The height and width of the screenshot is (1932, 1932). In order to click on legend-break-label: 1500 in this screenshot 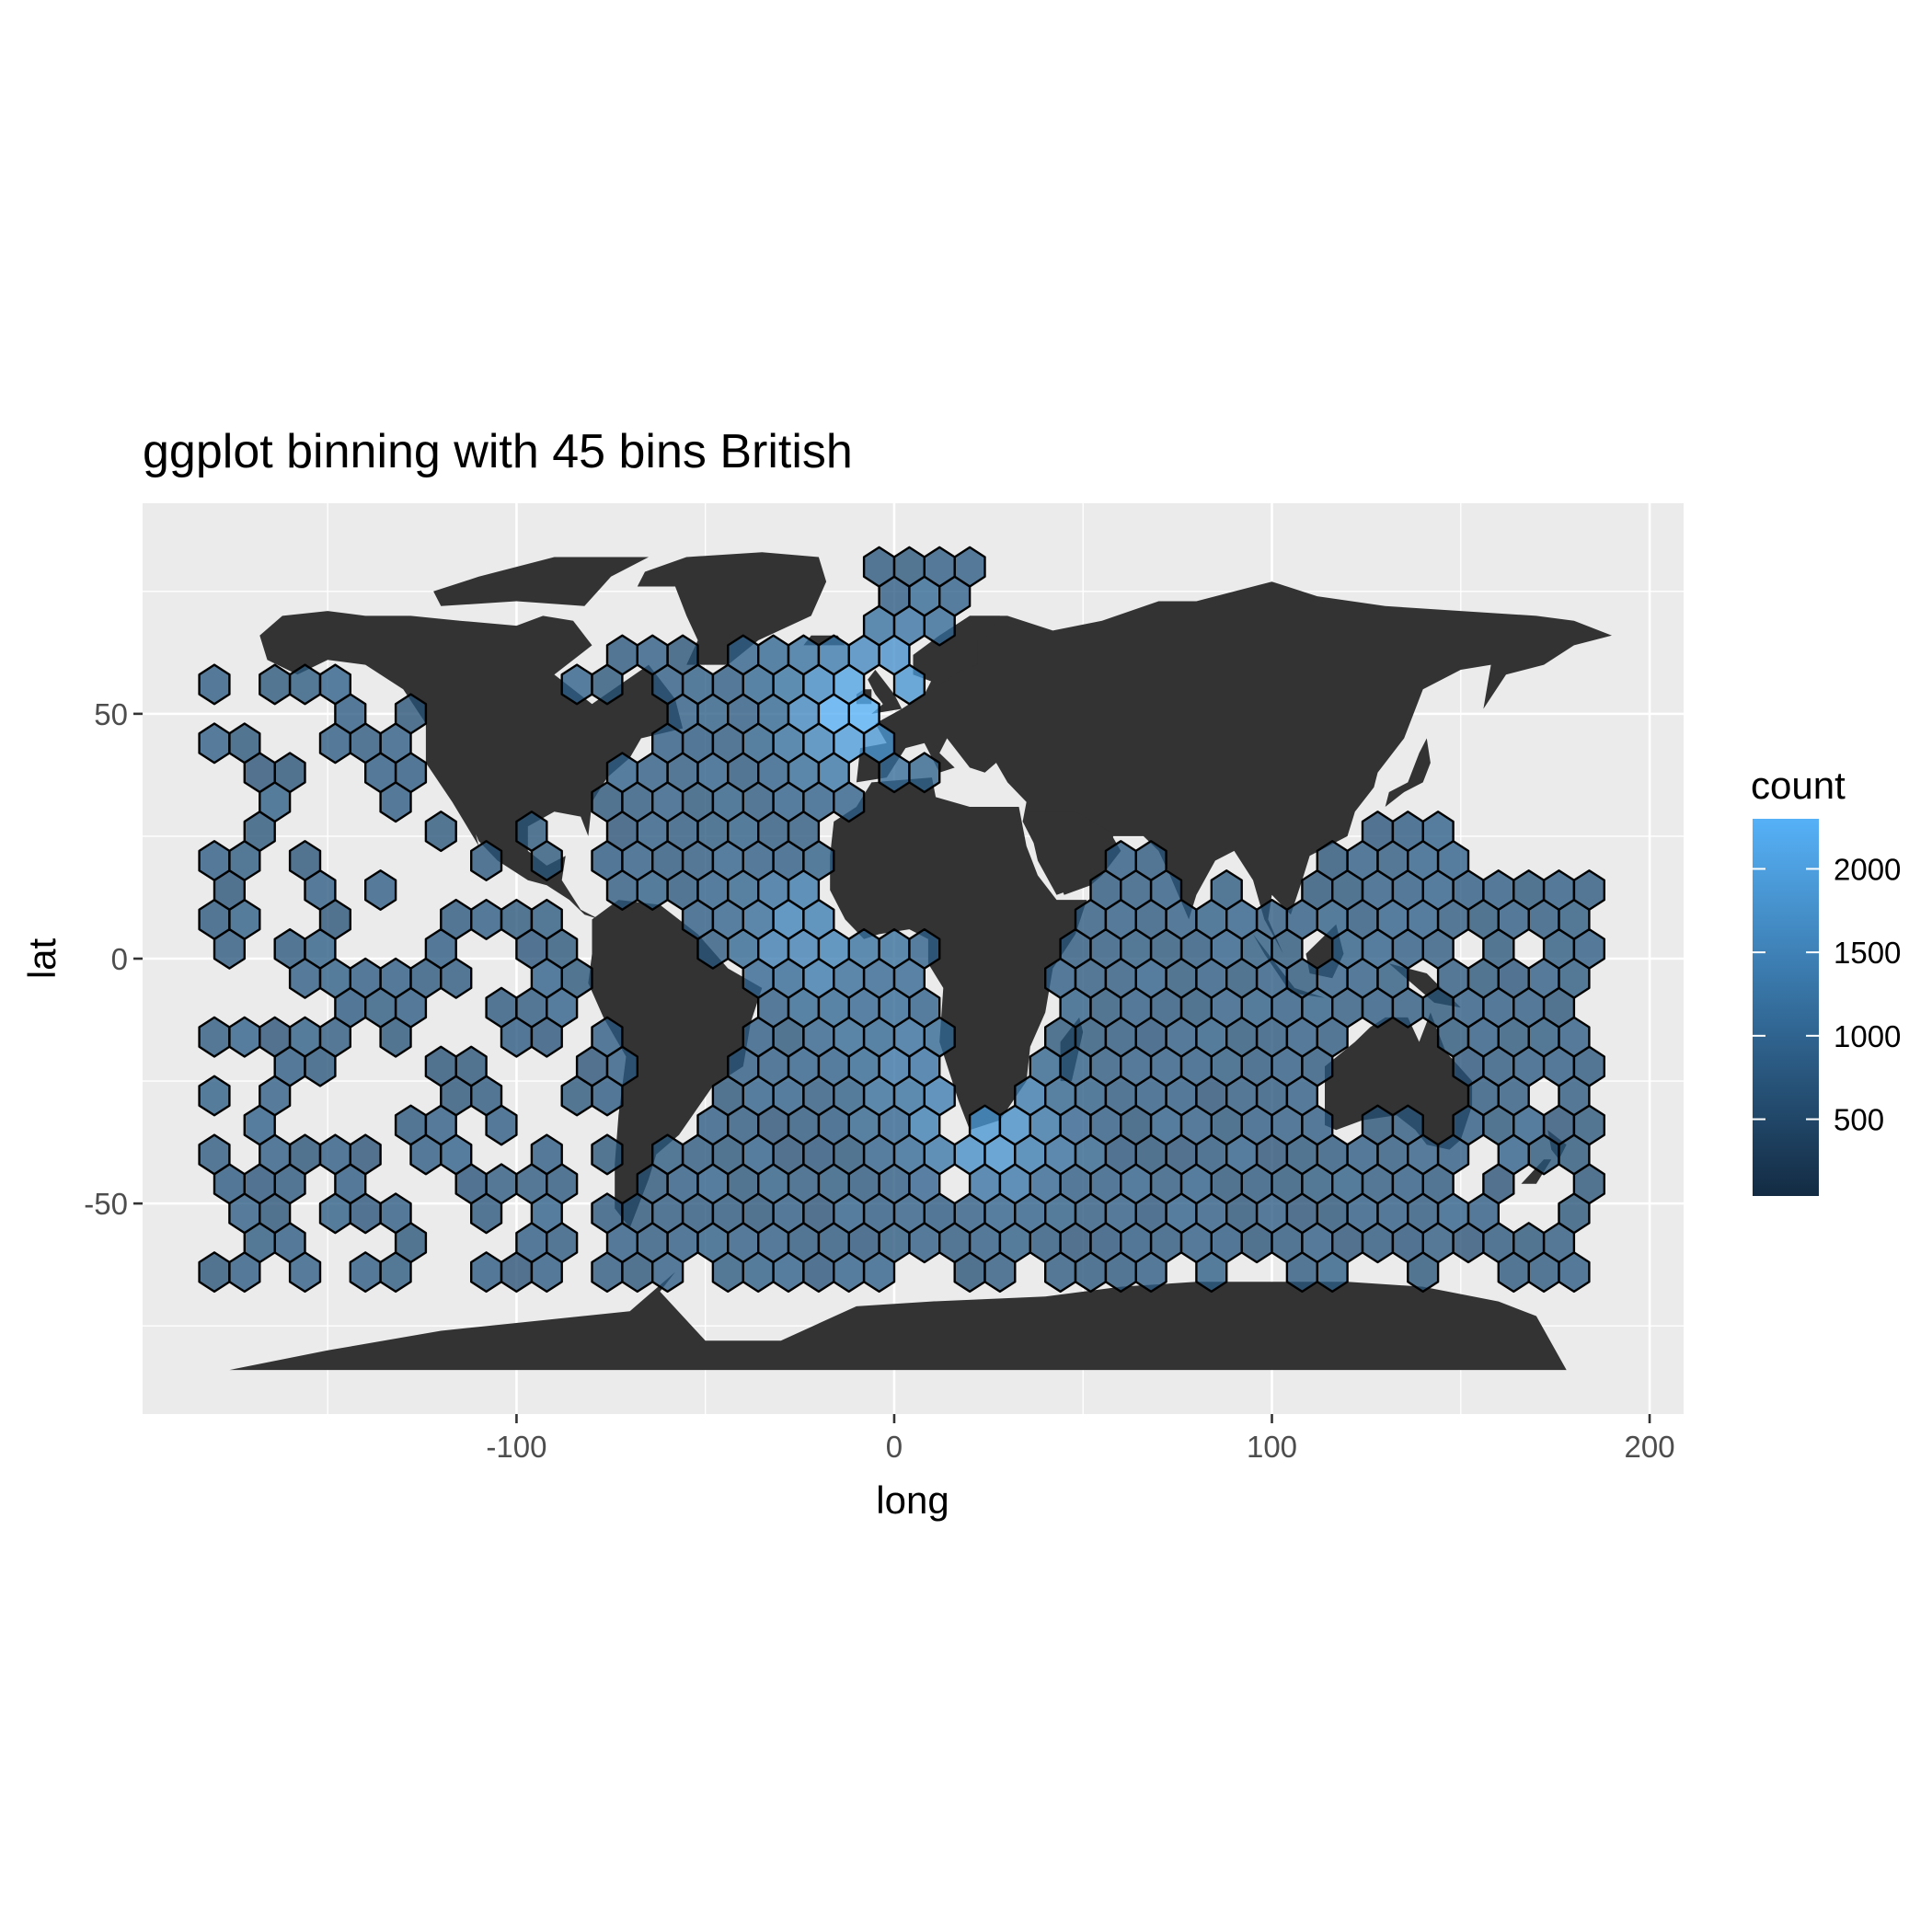, I will do `click(1867, 953)`.